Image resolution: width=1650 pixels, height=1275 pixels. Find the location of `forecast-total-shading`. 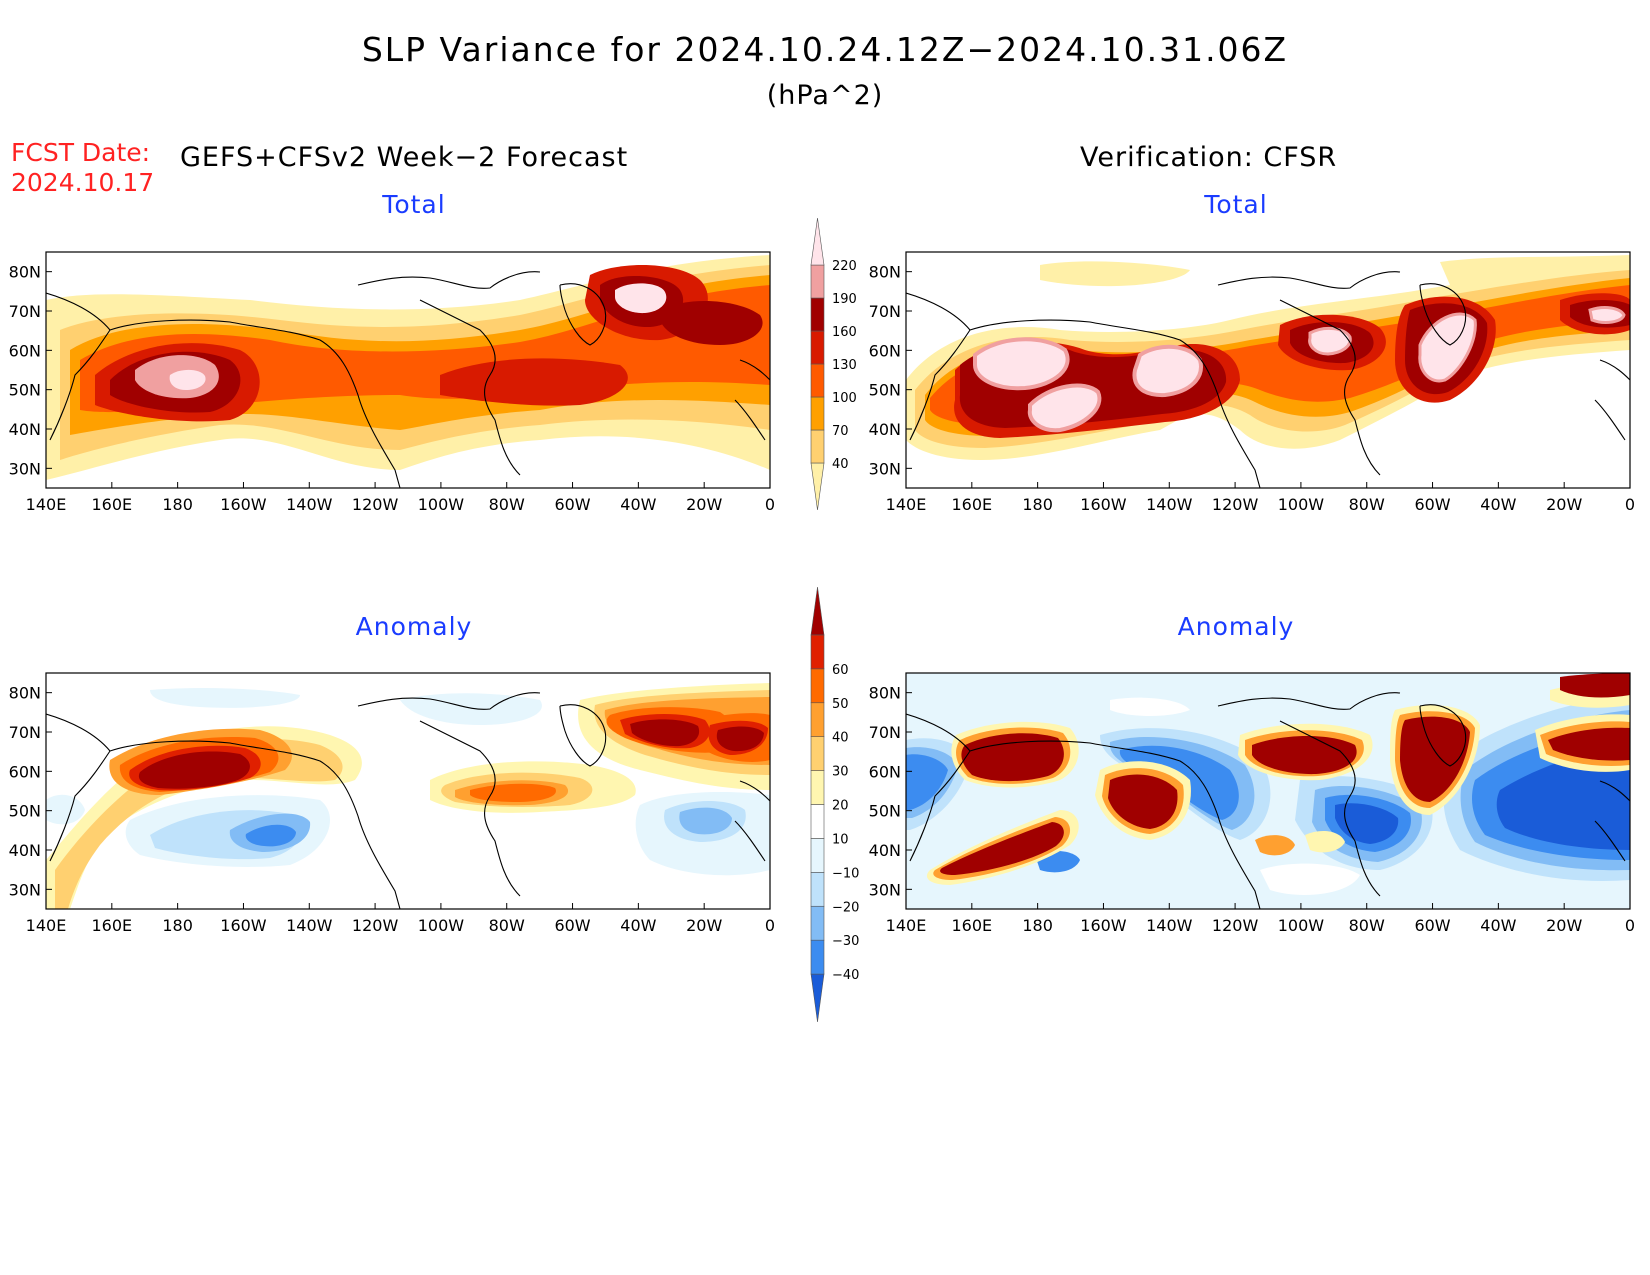

forecast-total-shading is located at coordinates (408, 367).